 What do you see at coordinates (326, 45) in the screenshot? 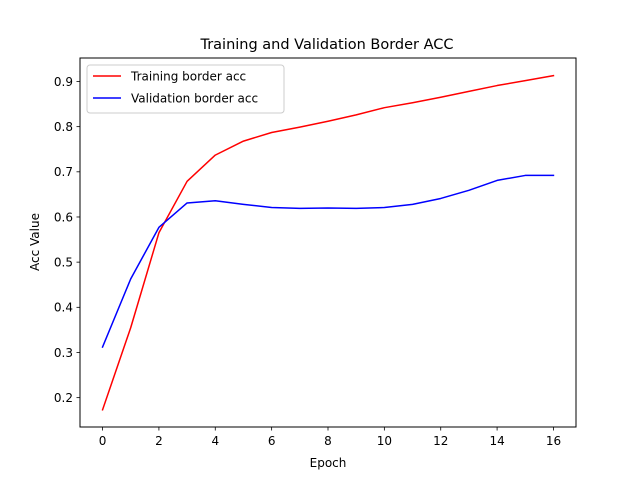
I see `chart-title: Training and Validation Border ACC` at bounding box center [326, 45].